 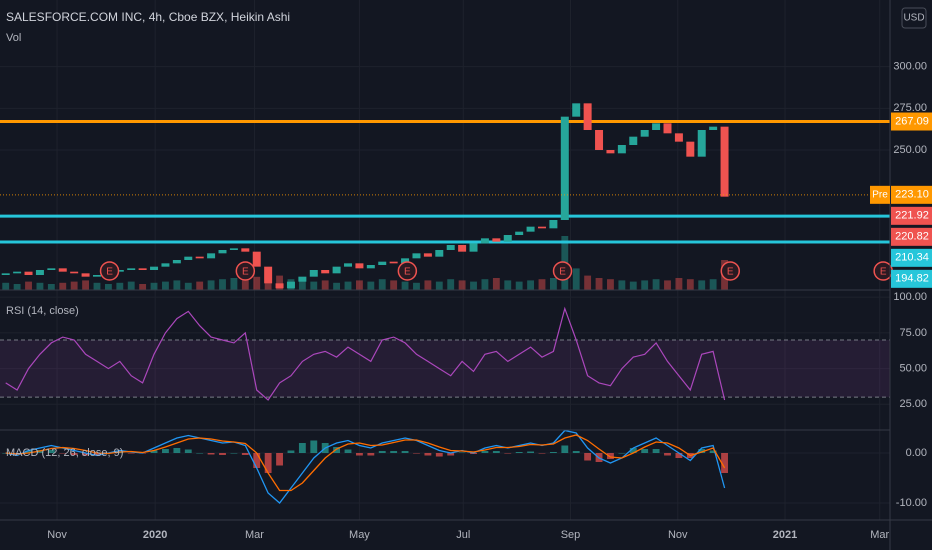 I want to click on price-tag: Pre, so click(x=880, y=194).